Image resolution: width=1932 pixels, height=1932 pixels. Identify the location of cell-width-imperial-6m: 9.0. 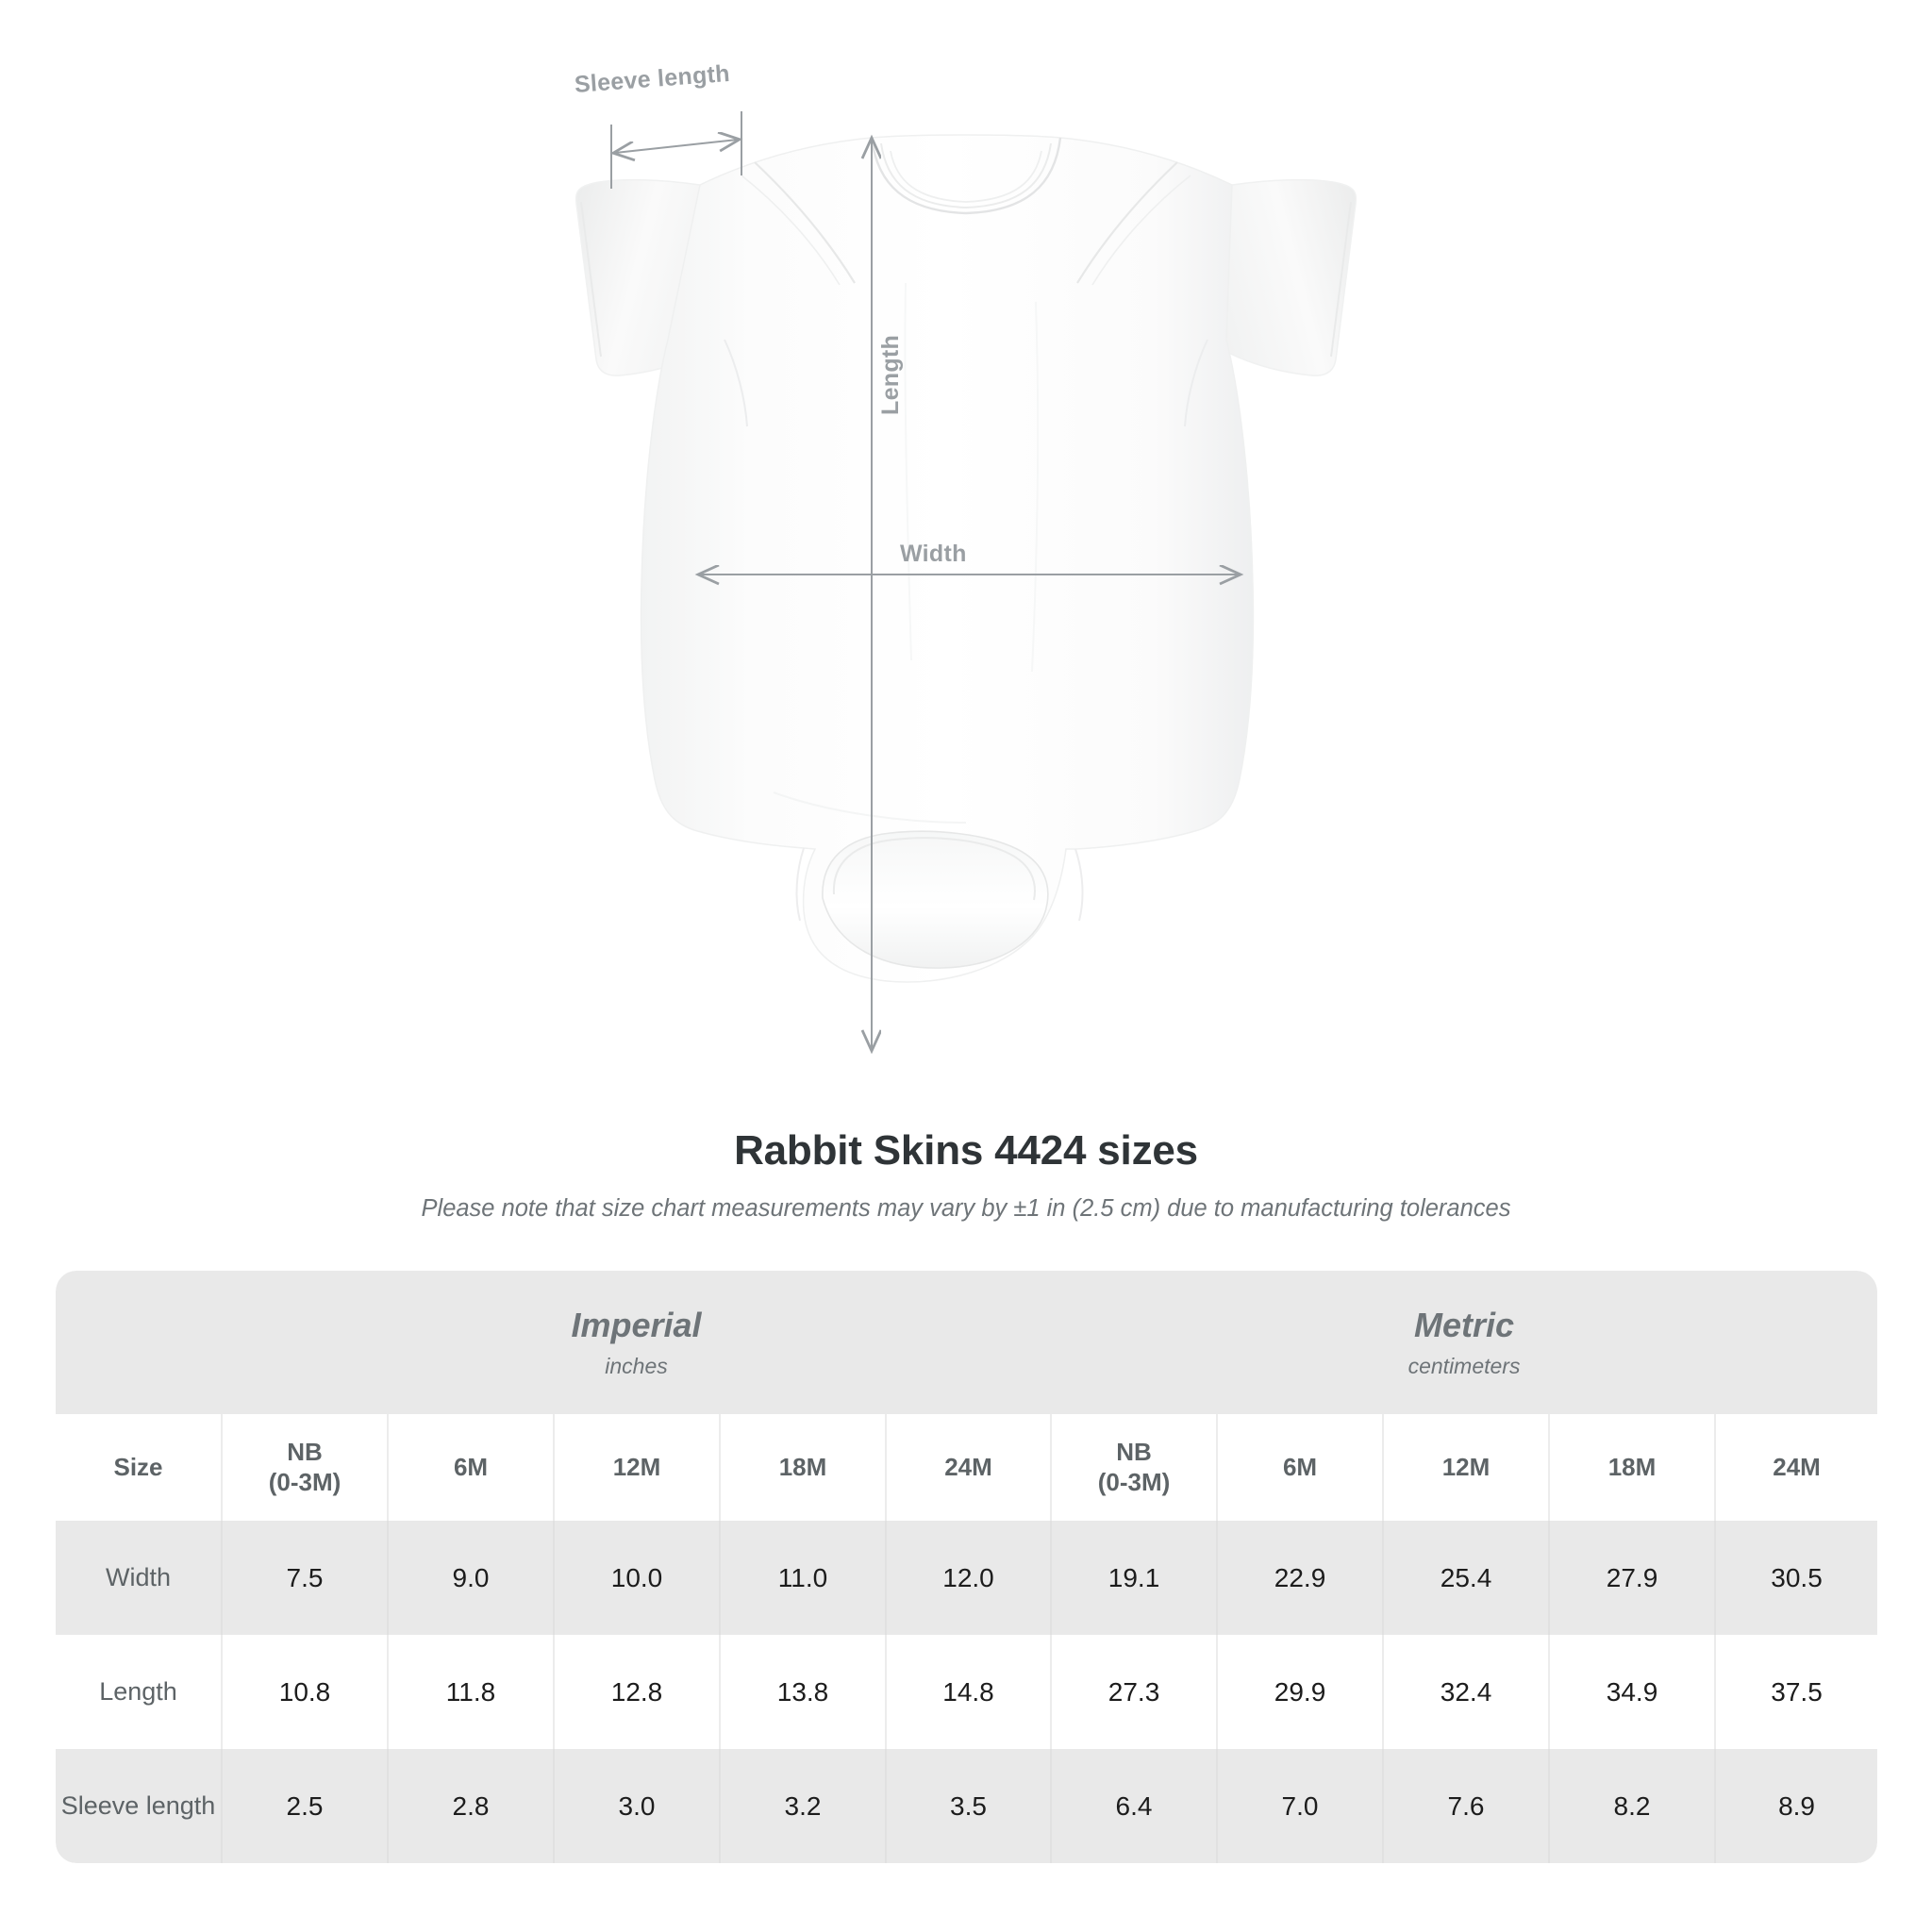
(470, 1578).